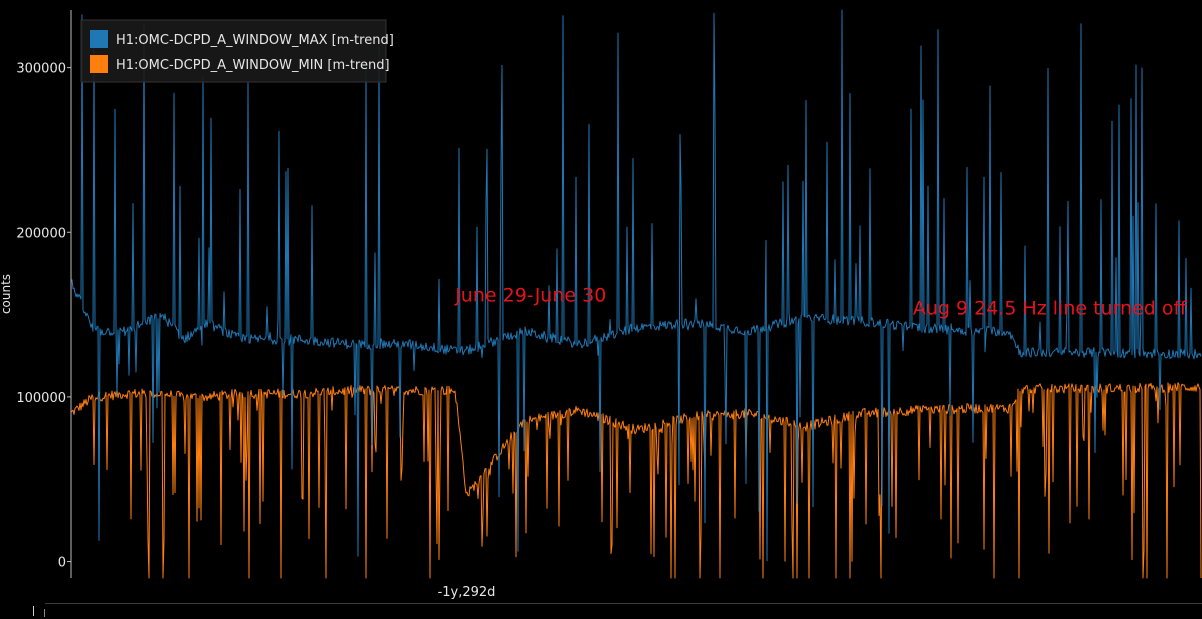 This screenshot has width=1202, height=619. What do you see at coordinates (255, 40) in the screenshot?
I see `legend-label: H1:OMC-DCPD_A_WINDOW_MAX [m-trend]` at bounding box center [255, 40].